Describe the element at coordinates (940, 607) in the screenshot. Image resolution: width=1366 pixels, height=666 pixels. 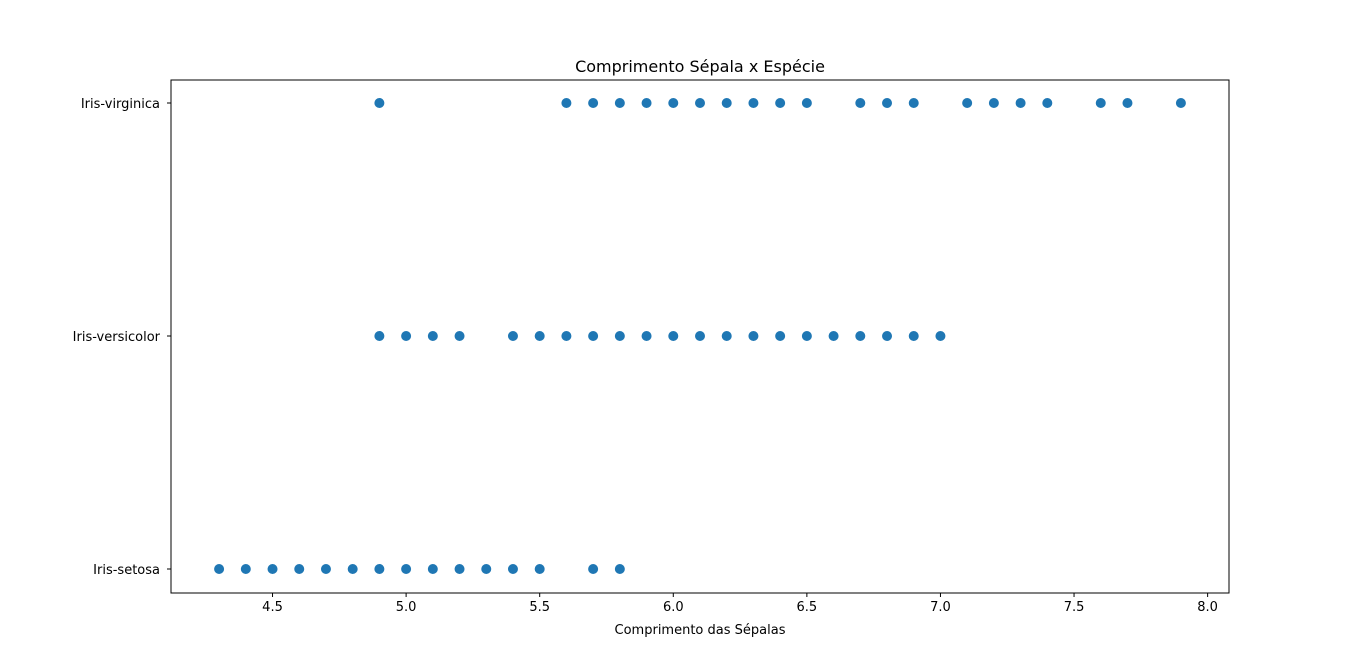
I see `x-tick-label: 7.0` at that location.